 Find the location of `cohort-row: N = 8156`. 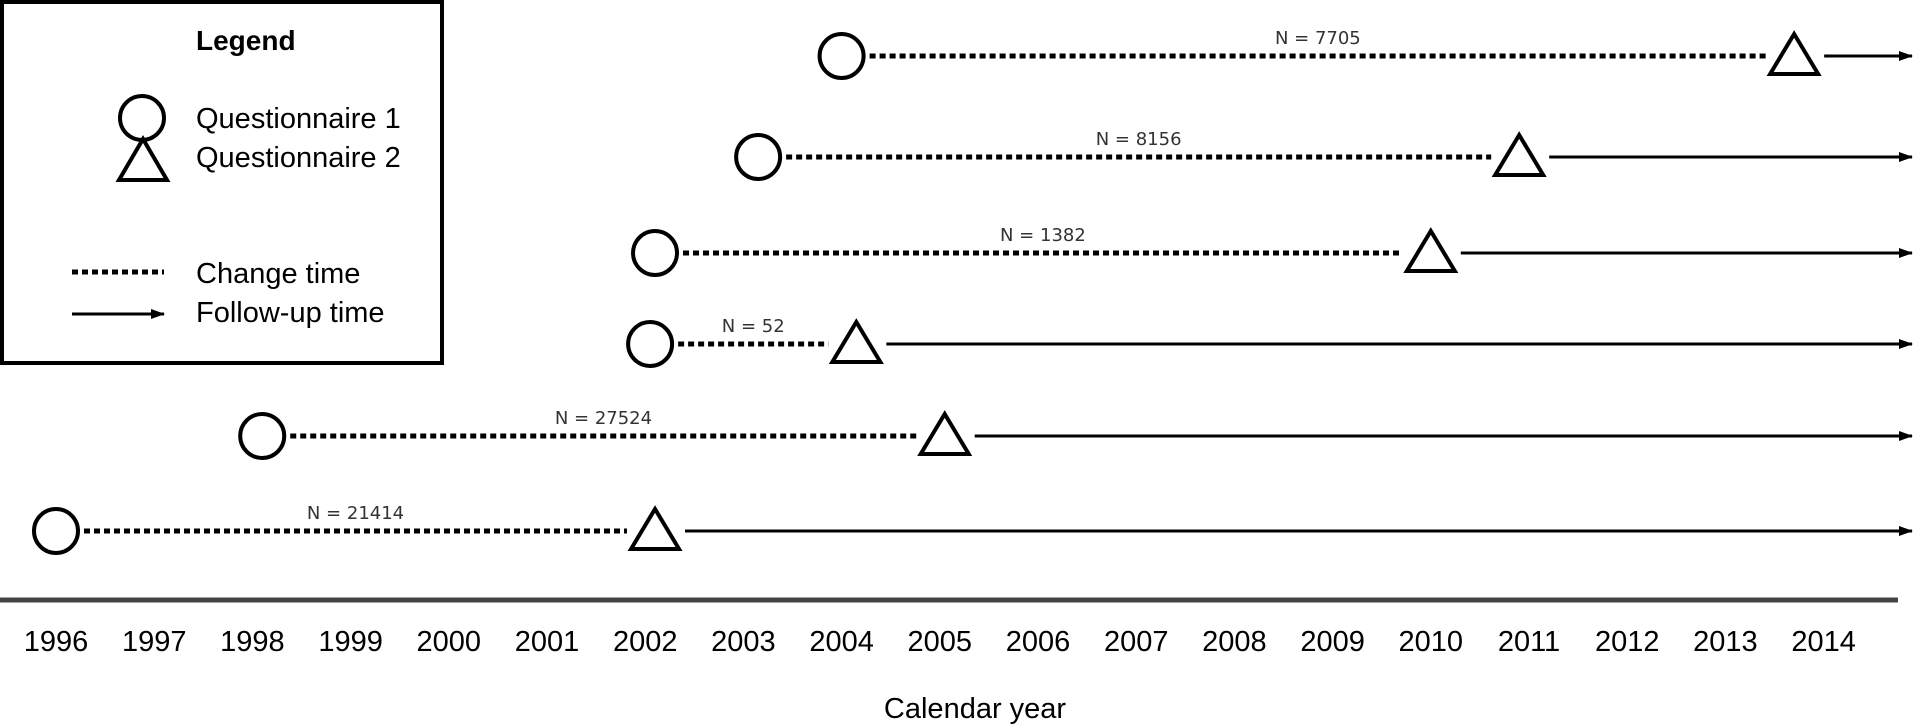

cohort-row: N = 8156 is located at coordinates (1323, 155).